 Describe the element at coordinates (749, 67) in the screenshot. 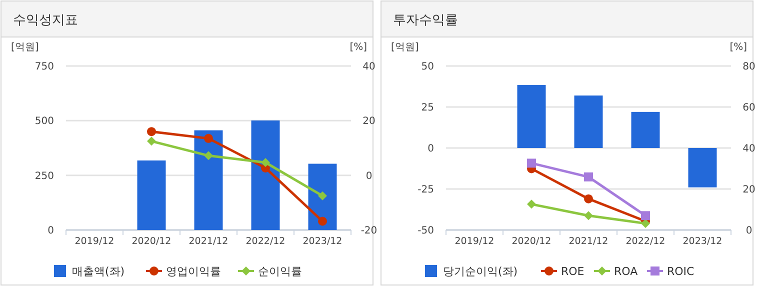

I see `y2-tick-label: 80` at that location.